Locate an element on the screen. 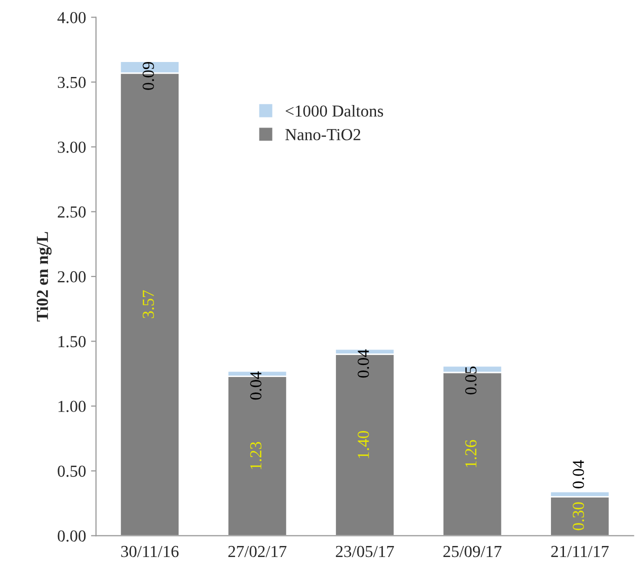  x-tick-label: 30/11/16 is located at coordinates (150, 552).